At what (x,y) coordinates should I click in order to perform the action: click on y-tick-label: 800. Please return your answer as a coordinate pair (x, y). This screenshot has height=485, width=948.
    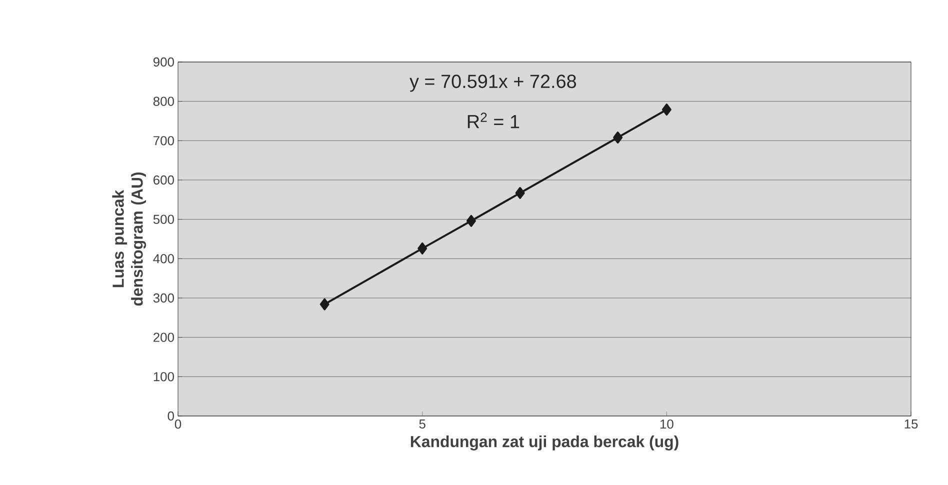
    Looking at the image, I should click on (163, 101).